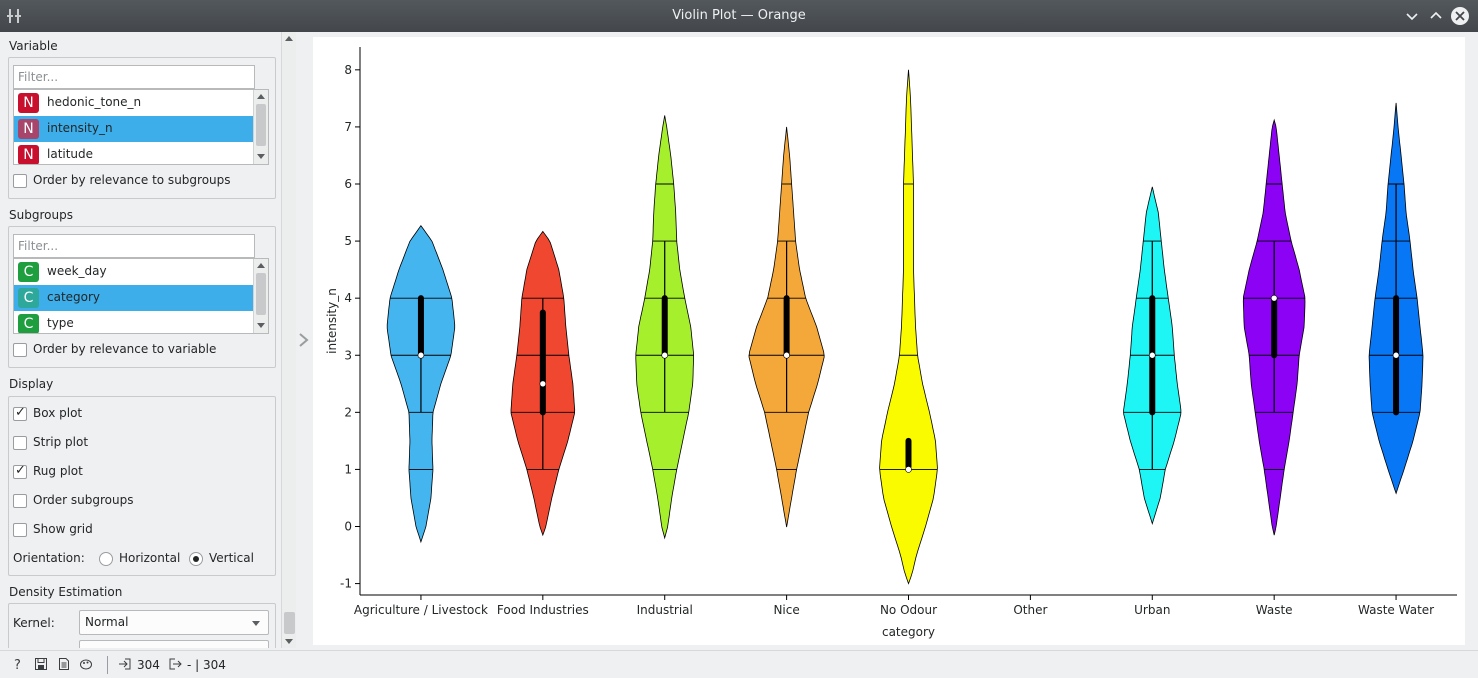 The image size is (1478, 678). I want to click on list-item: N hedonic_tone_n, so click(134, 103).